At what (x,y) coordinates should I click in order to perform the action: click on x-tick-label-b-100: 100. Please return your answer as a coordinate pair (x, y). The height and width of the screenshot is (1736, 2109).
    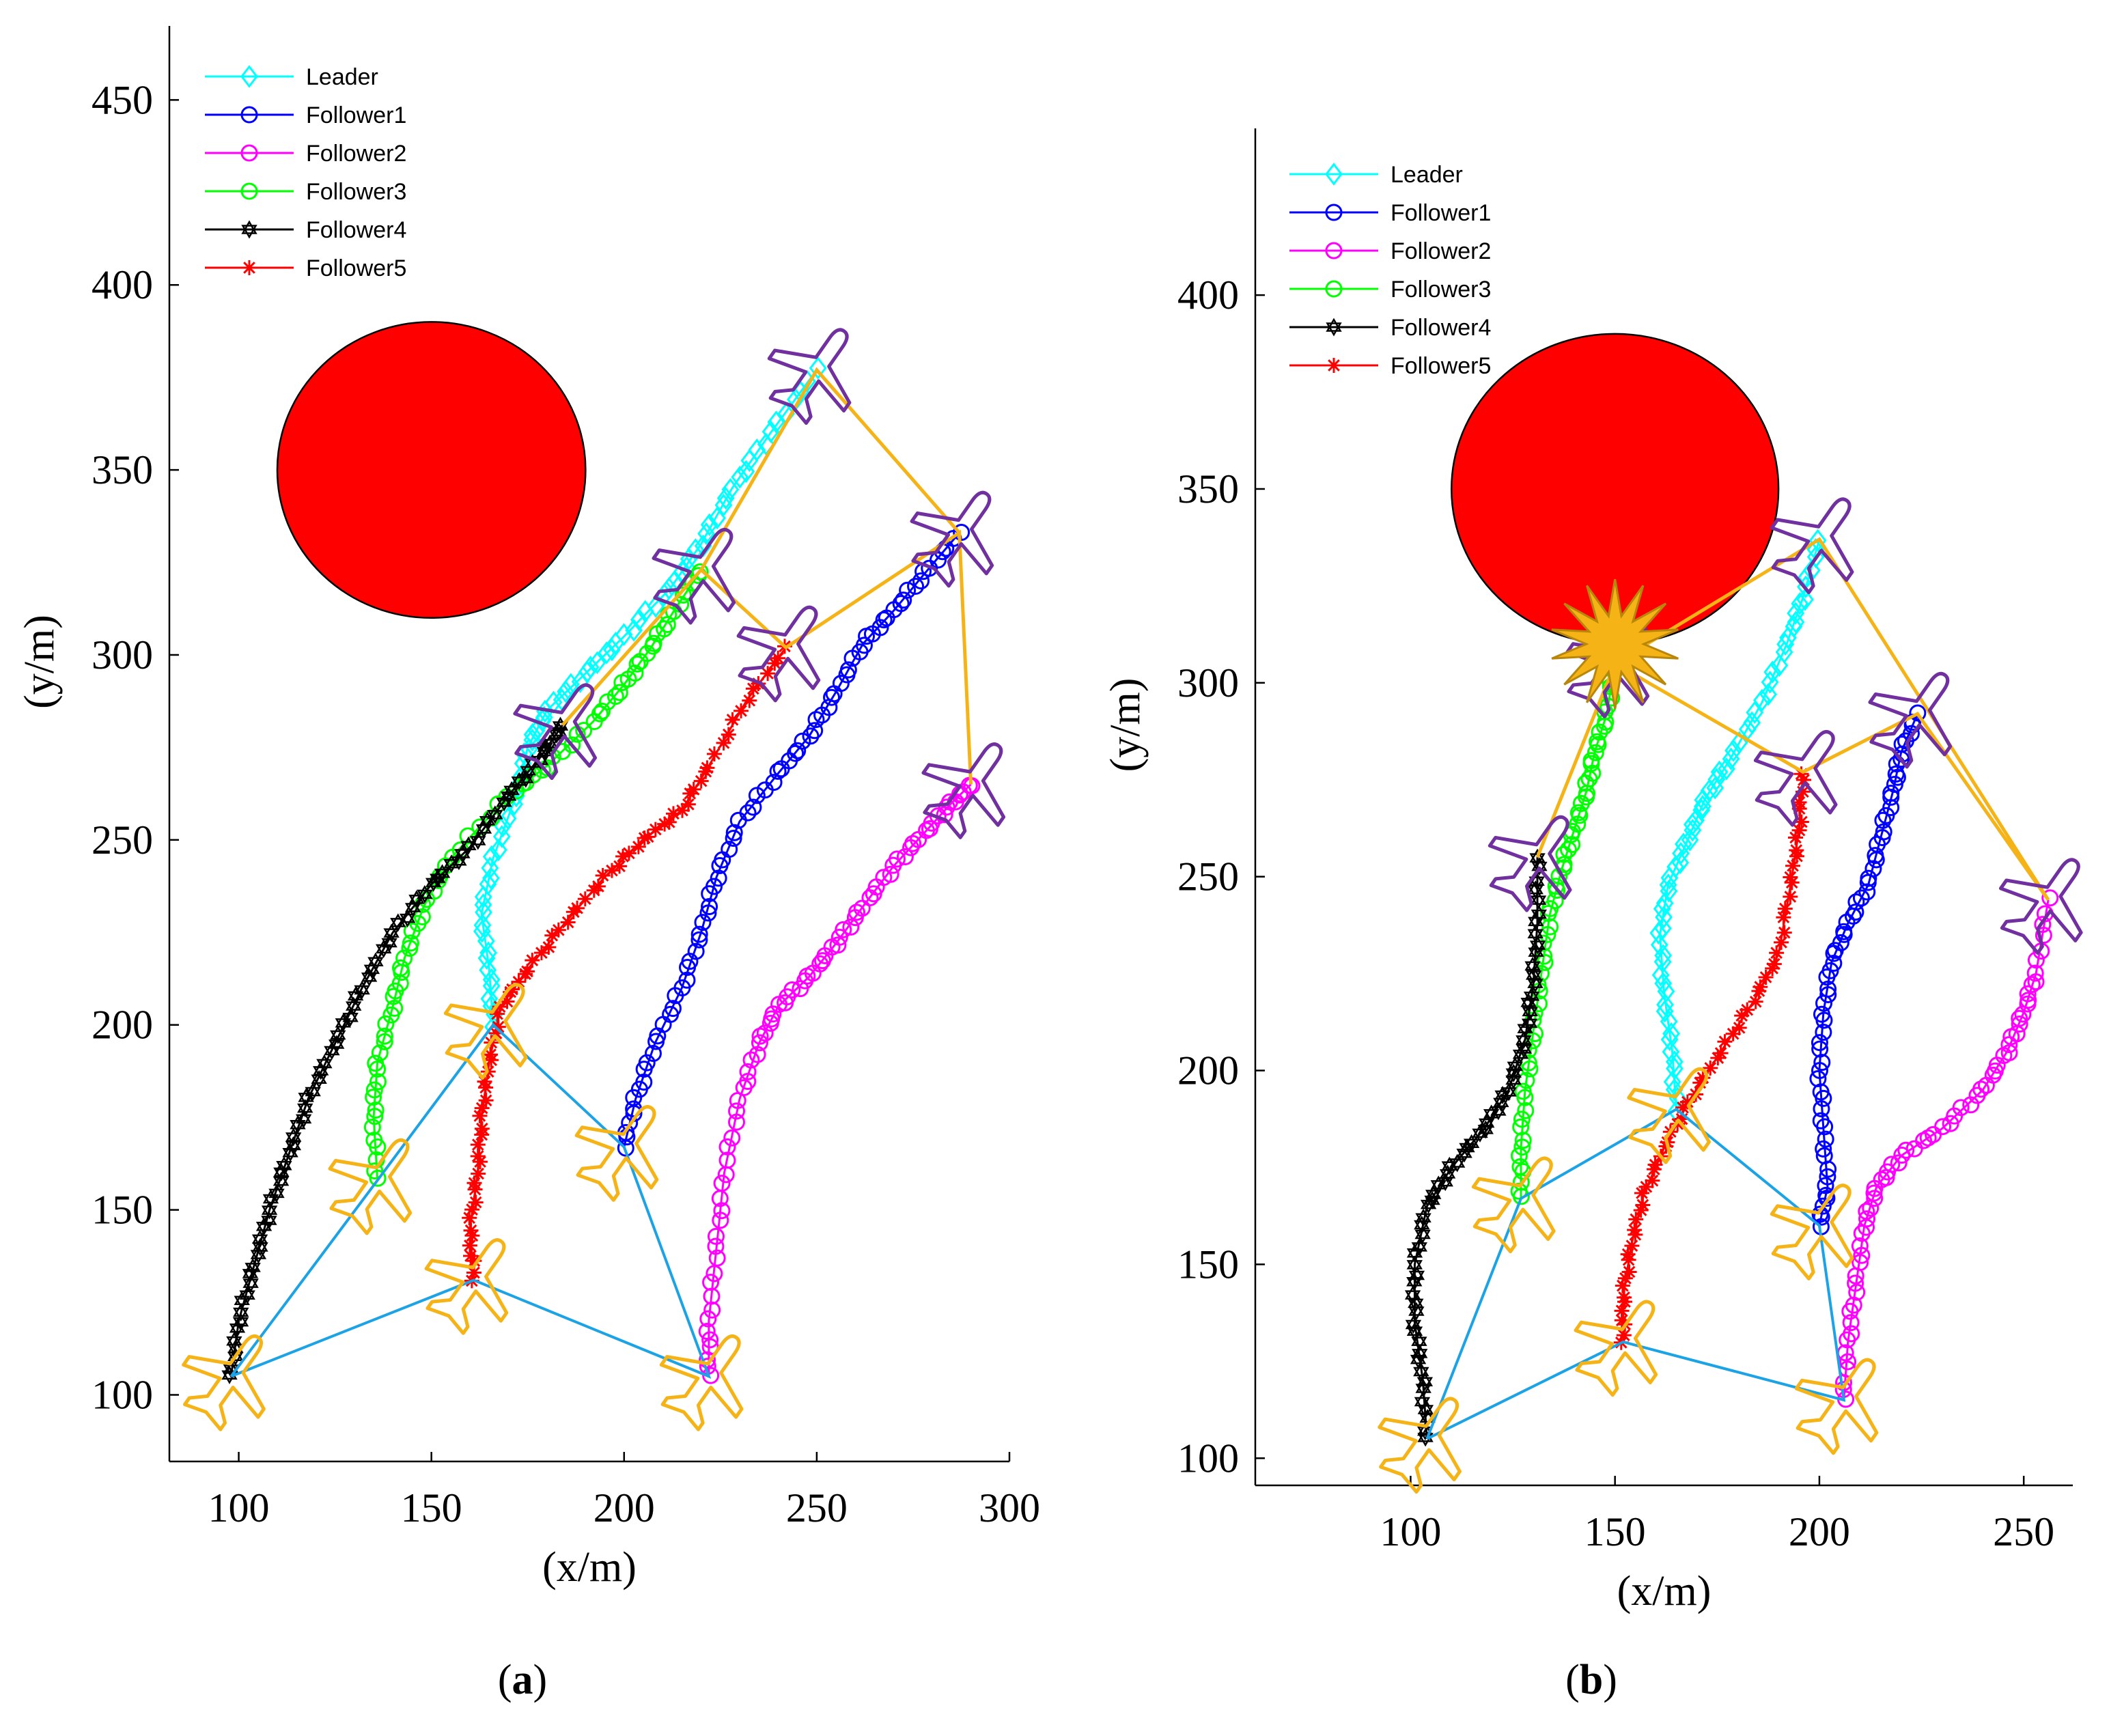
    Looking at the image, I should click on (1410, 1531).